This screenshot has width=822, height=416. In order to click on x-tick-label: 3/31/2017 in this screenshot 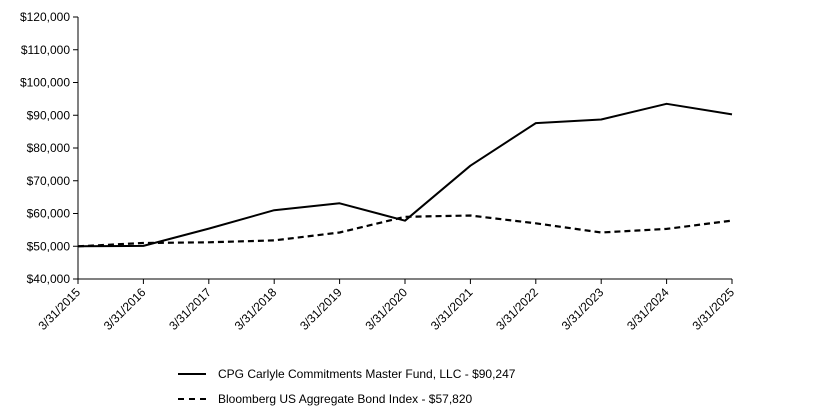, I will do `click(190, 309)`.